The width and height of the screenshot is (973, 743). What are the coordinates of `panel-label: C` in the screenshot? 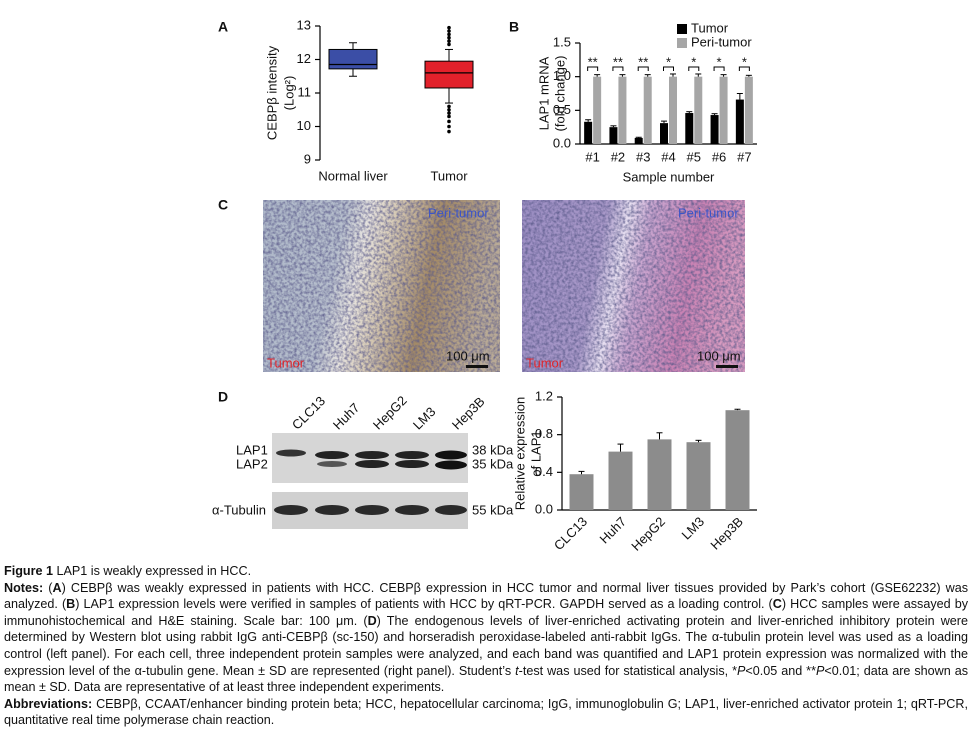 It's located at (223, 205).